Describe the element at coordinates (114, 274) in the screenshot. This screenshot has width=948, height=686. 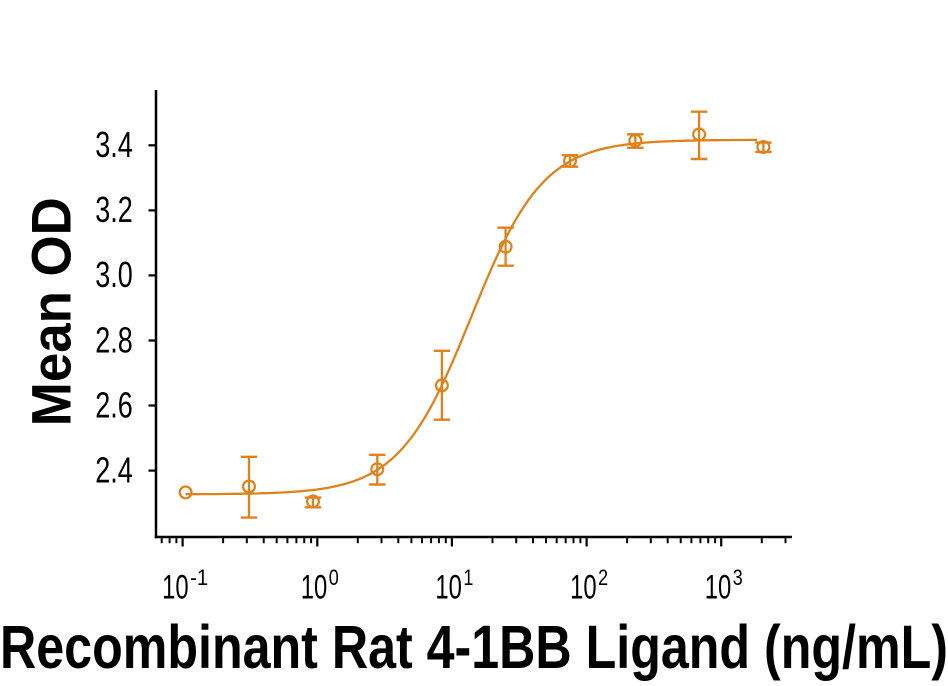
I see `svg-text: 3.0` at that location.